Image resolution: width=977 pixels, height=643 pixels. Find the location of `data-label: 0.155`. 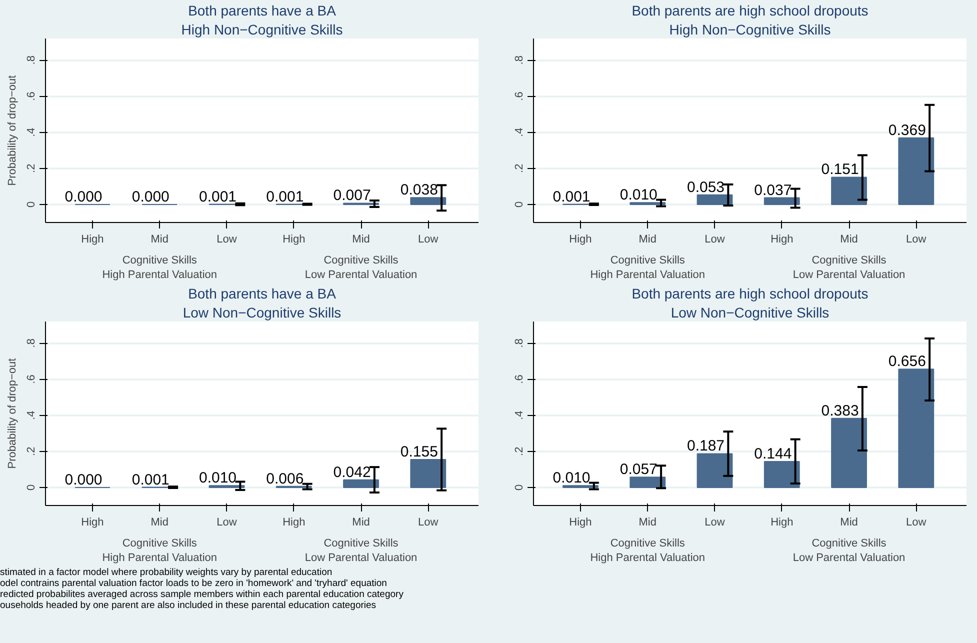

data-label: 0.155 is located at coordinates (419, 452).